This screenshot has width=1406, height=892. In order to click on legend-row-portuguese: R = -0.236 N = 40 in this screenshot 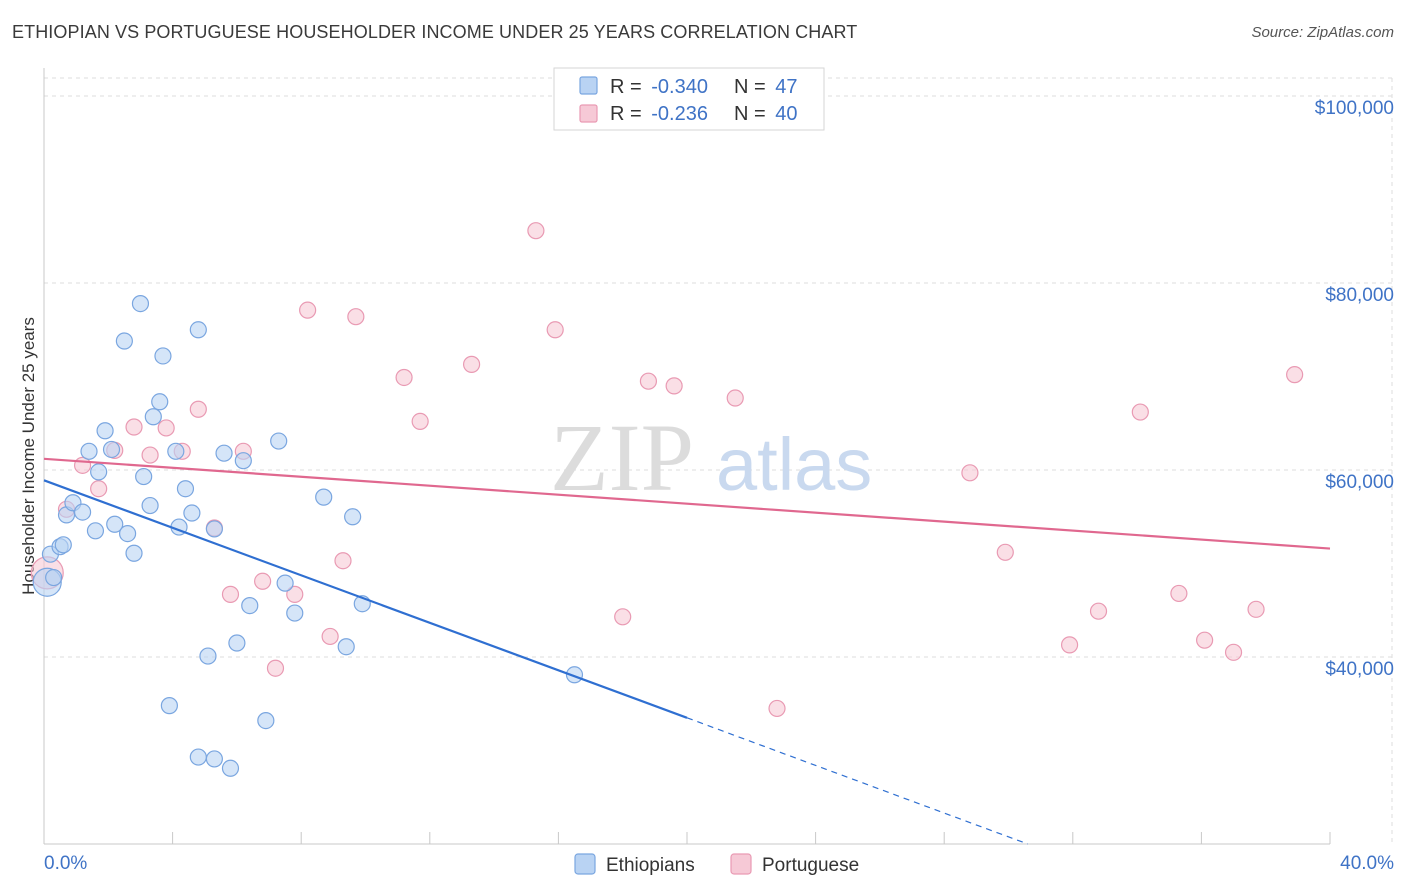, I will do `click(704, 114)`.